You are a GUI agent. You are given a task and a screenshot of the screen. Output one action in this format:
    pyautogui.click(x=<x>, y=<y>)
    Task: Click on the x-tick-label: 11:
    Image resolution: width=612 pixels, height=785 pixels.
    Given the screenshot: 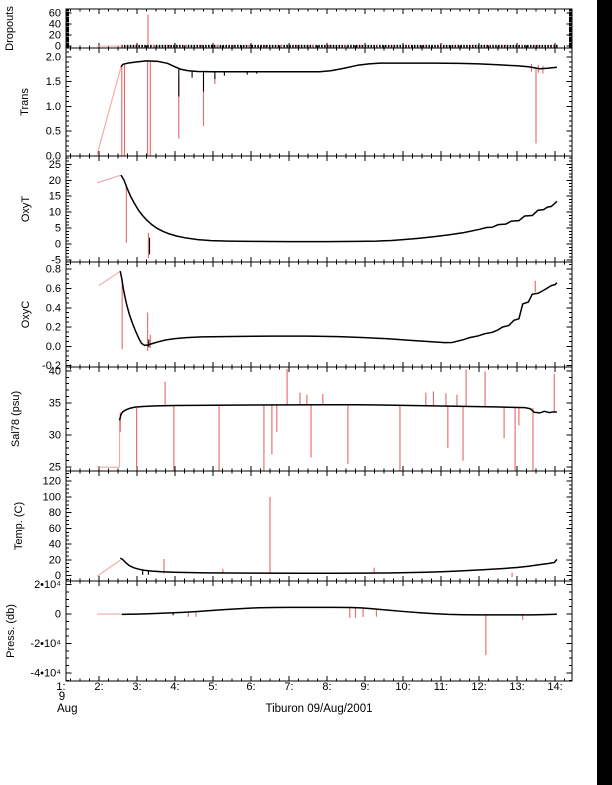 What is the action you would take?
    pyautogui.click(x=441, y=687)
    